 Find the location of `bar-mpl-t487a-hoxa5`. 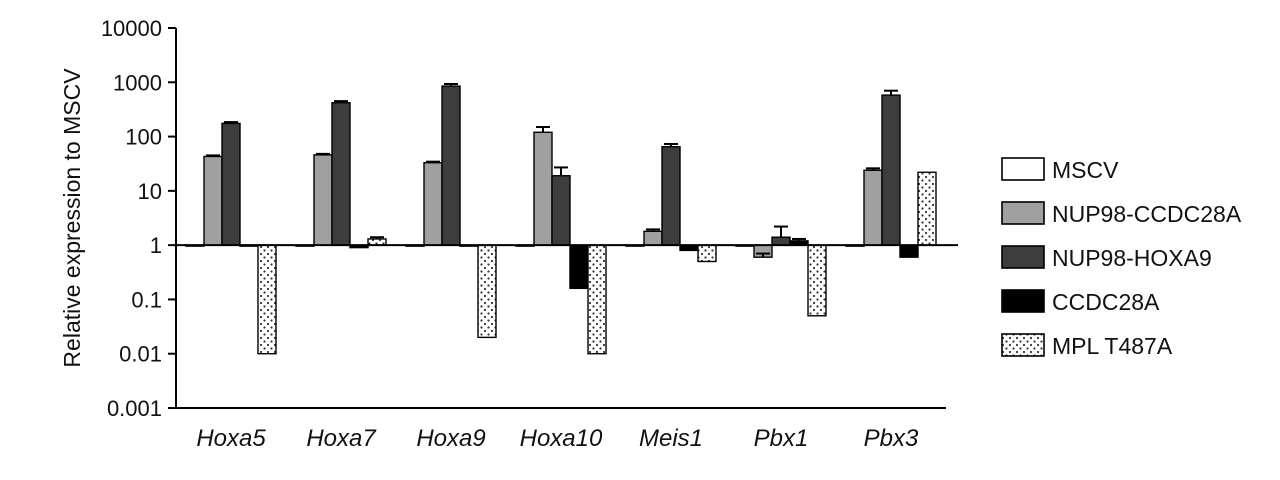

bar-mpl-t487a-hoxa5 is located at coordinates (267, 299).